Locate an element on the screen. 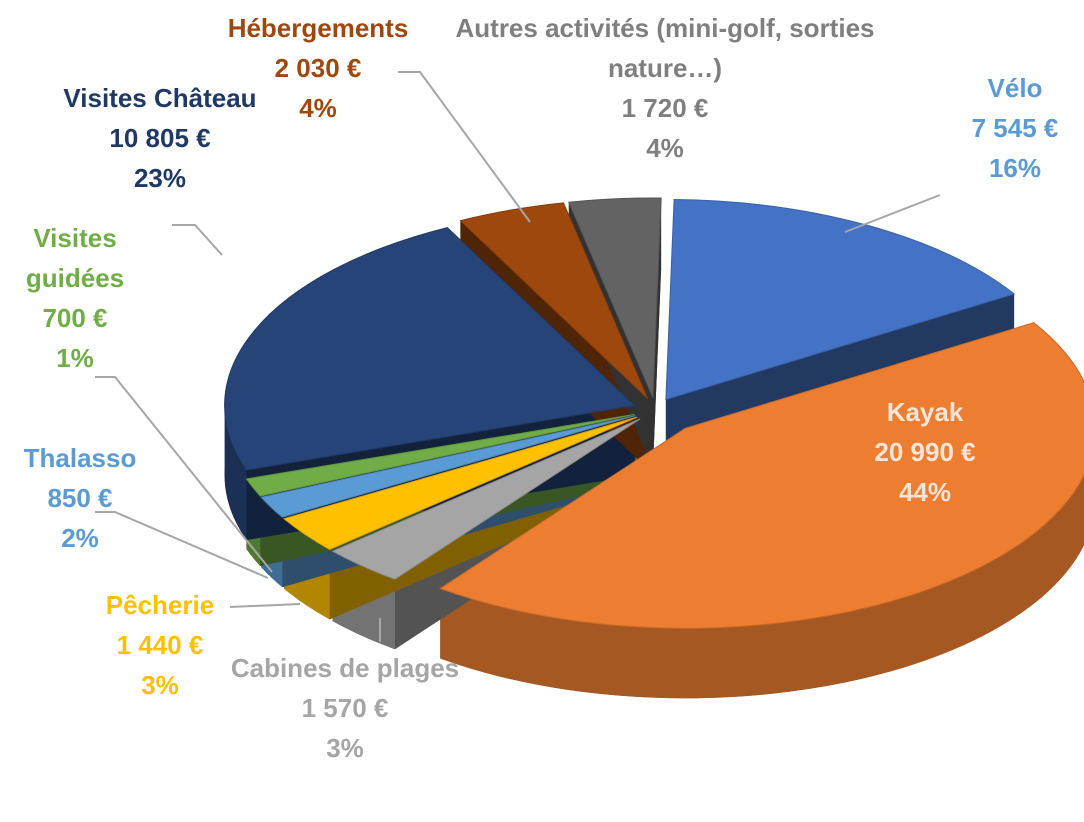 This screenshot has width=1084, height=822. percent-label: 2% is located at coordinates (80, 538).